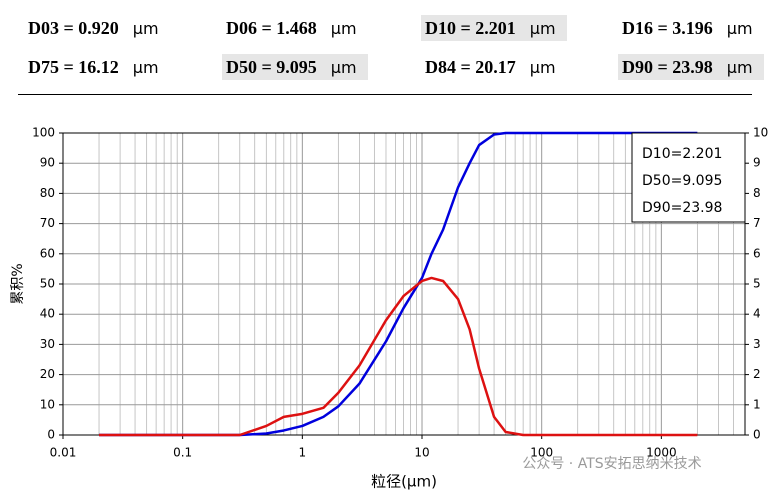 The width and height of the screenshot is (780, 495). Describe the element at coordinates (47, 344) in the screenshot. I see `y-tick-label: 30` at that location.